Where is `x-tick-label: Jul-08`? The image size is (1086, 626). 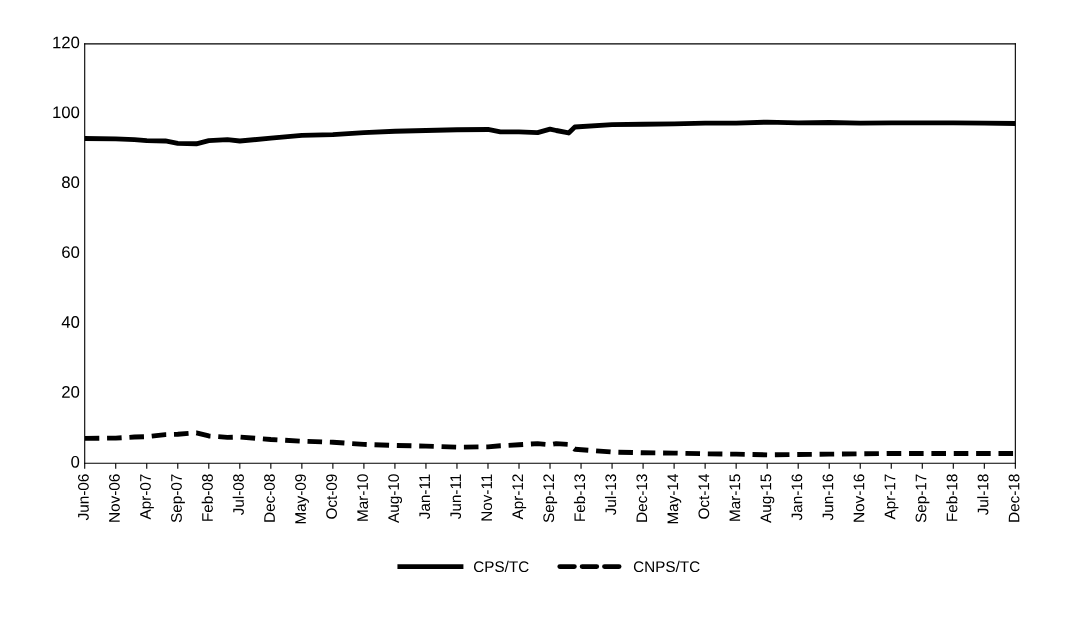
x-tick-label: Jul-08 is located at coordinates (238, 495).